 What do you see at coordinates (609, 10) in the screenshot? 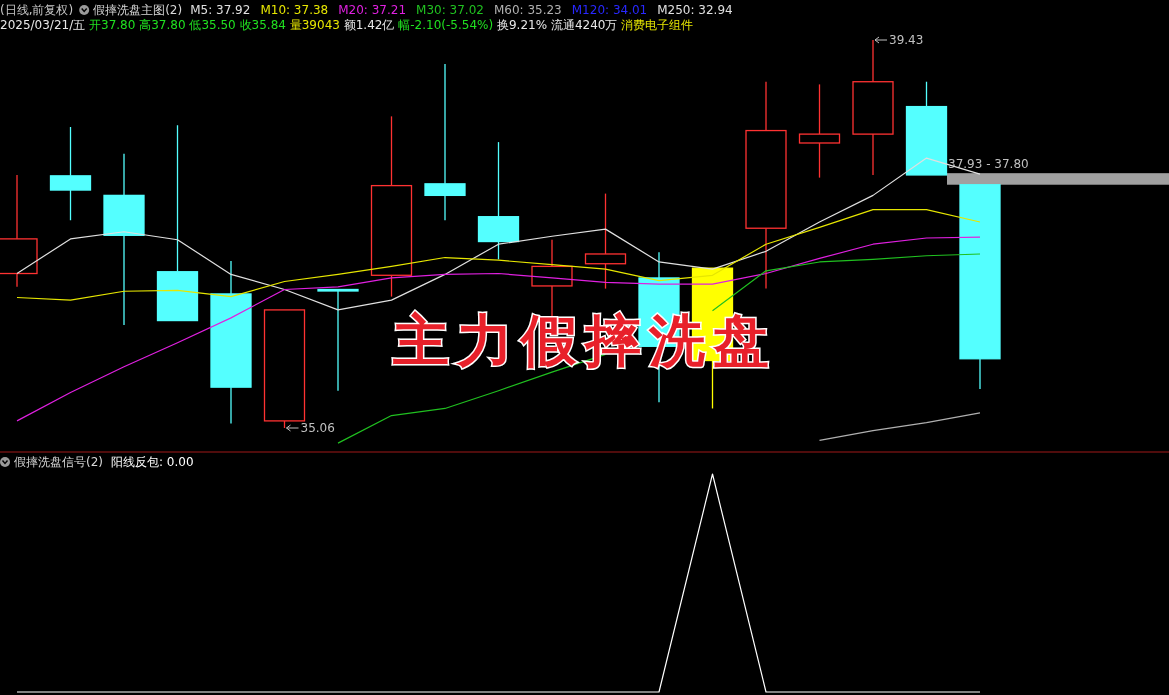
I see `legend-label: M120: 34.01` at bounding box center [609, 10].